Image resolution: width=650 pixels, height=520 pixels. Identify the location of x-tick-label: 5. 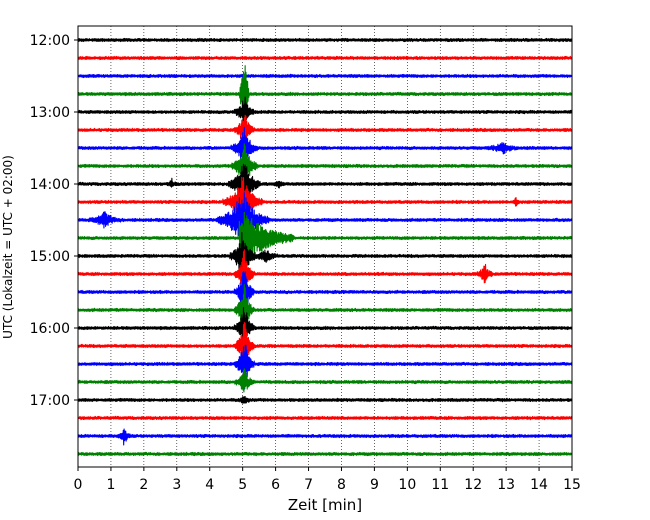
(242, 485).